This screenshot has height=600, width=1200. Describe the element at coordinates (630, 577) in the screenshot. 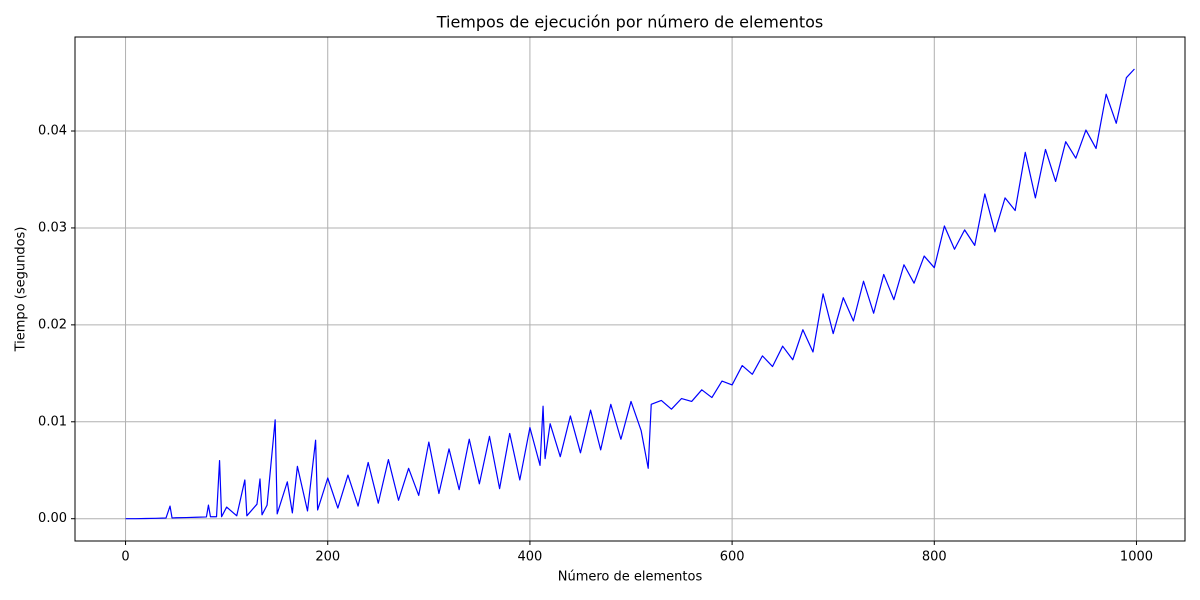

I see `x-axis-label: Número de elementos` at that location.